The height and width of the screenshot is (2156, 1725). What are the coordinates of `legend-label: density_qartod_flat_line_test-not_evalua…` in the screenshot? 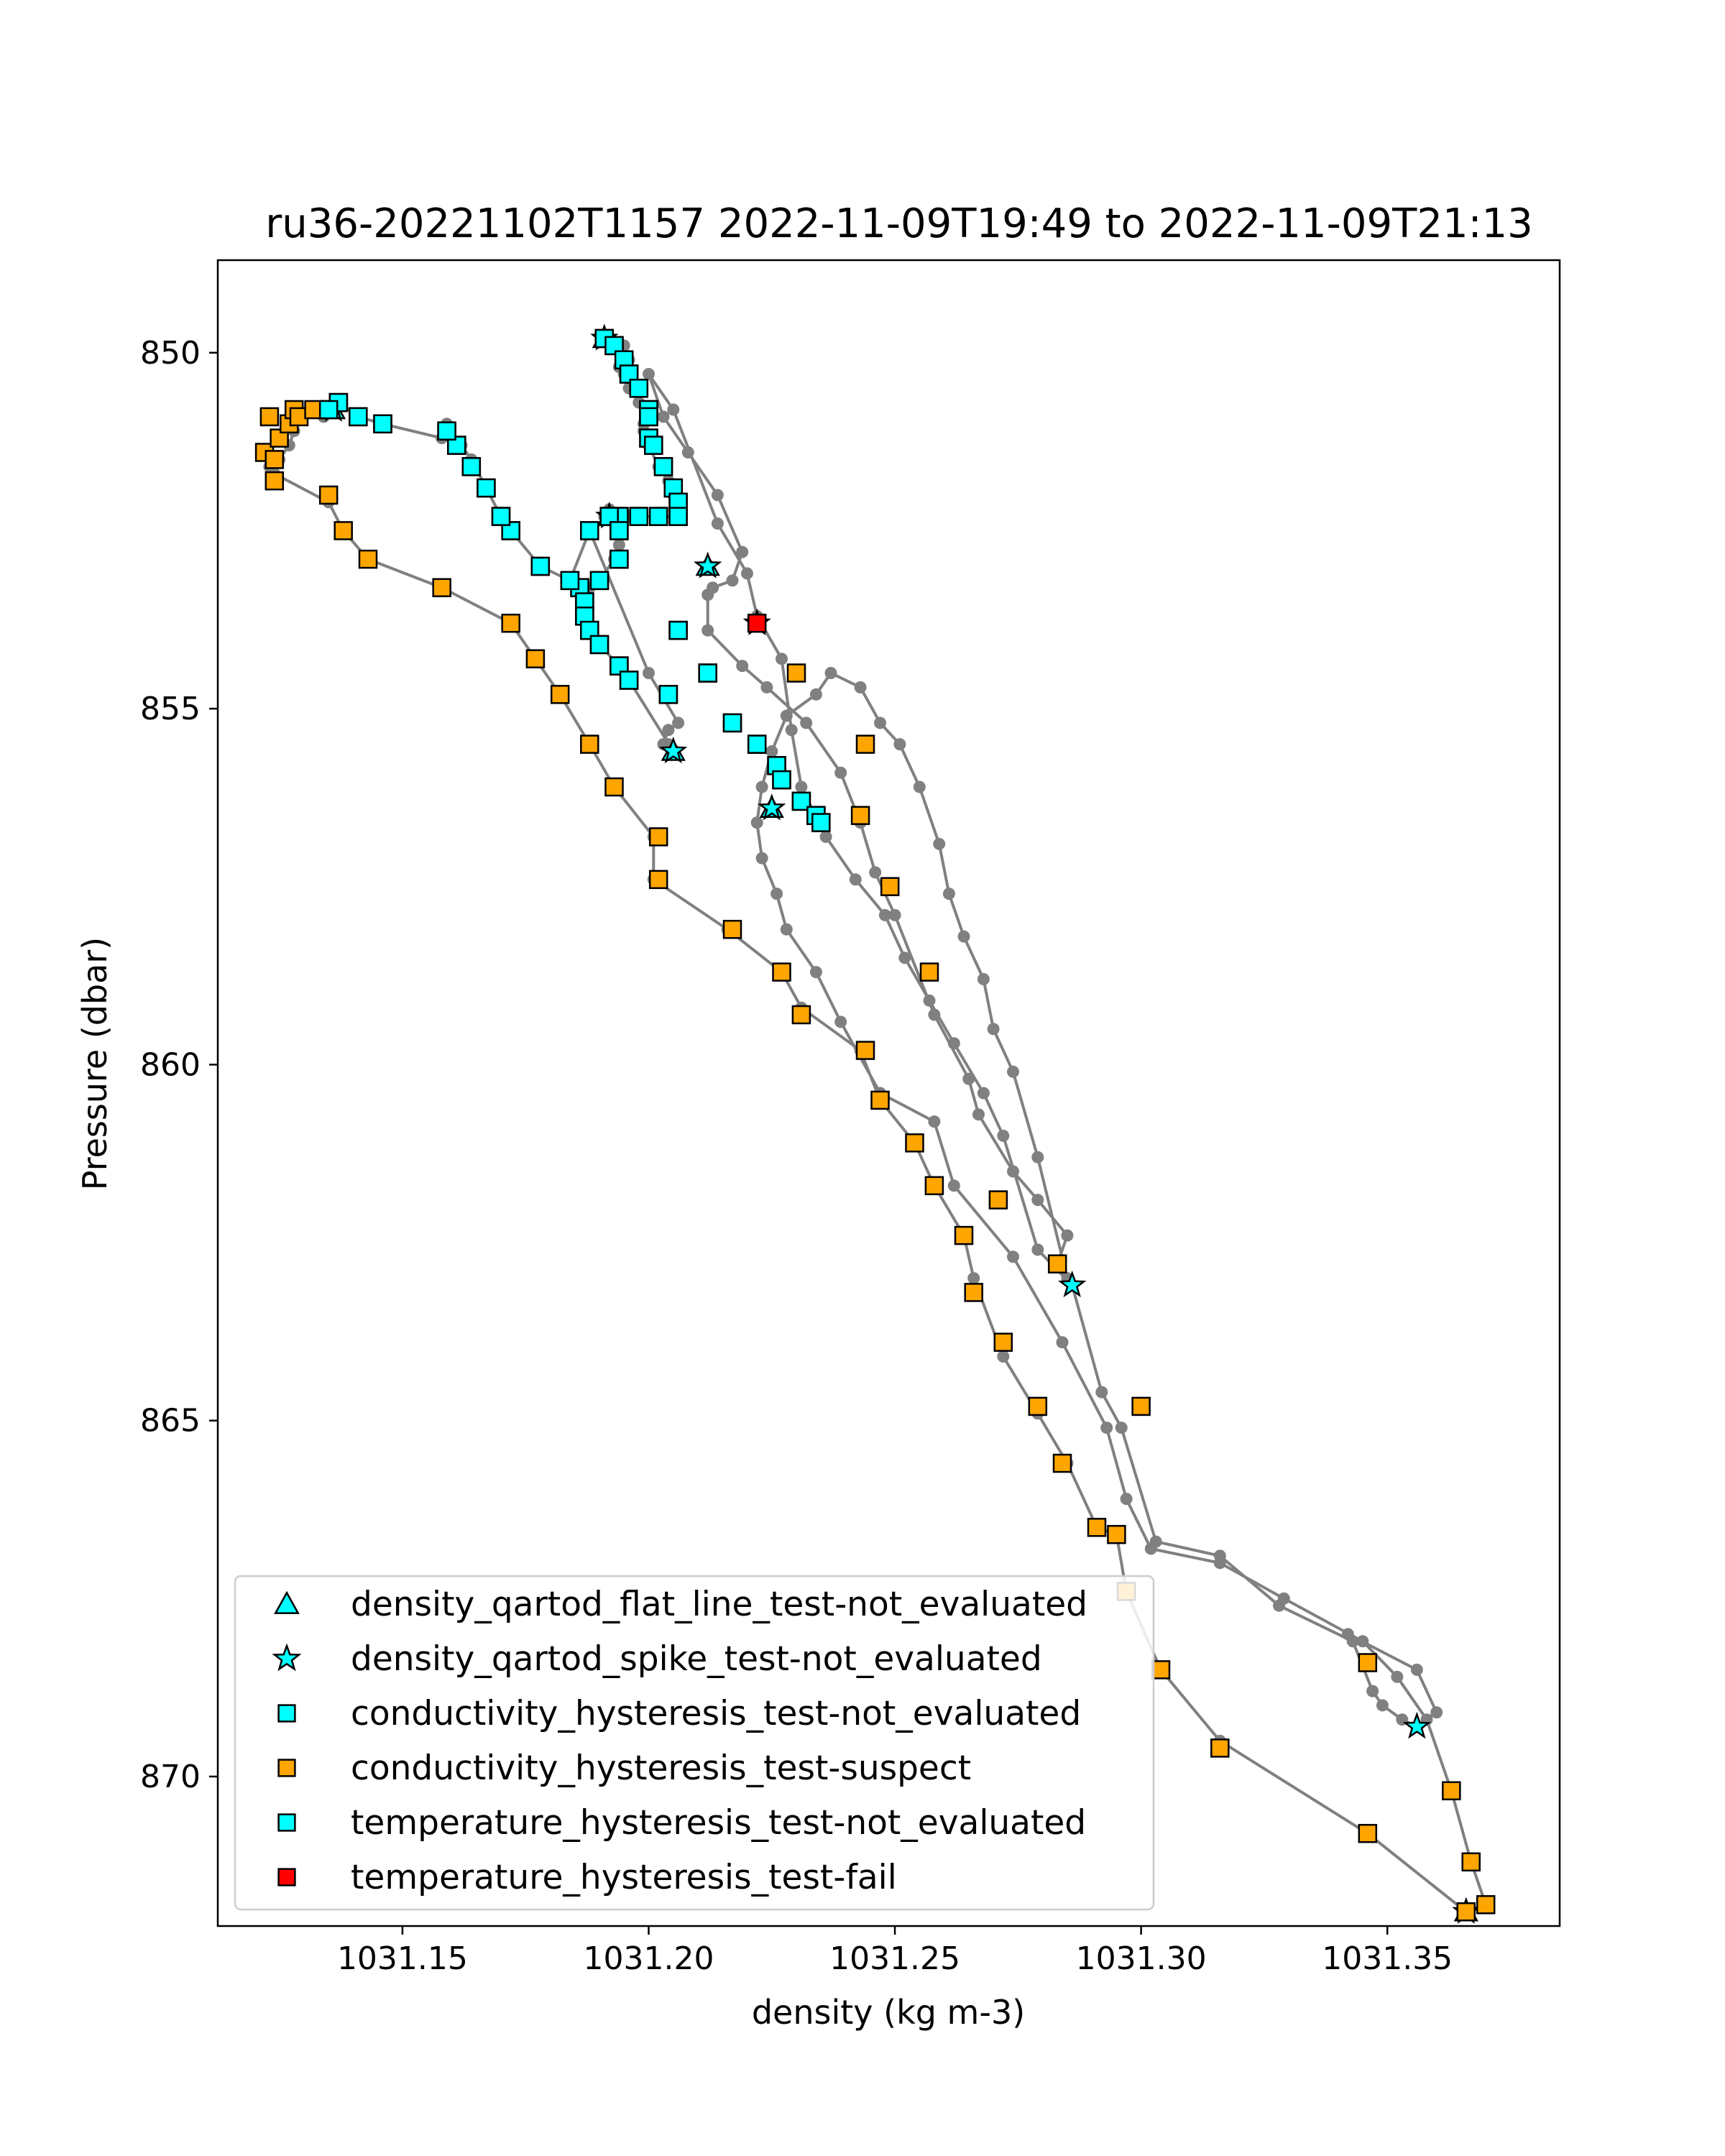 It's located at (719, 1605).